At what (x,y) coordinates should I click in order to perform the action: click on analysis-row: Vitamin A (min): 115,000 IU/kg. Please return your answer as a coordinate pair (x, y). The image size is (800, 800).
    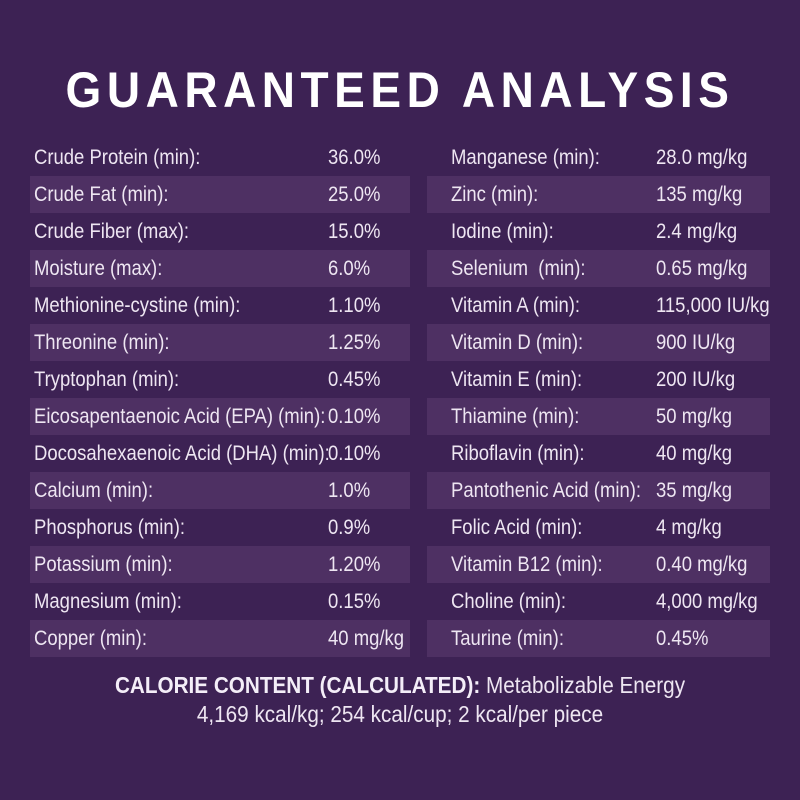
    Looking at the image, I should click on (598, 305).